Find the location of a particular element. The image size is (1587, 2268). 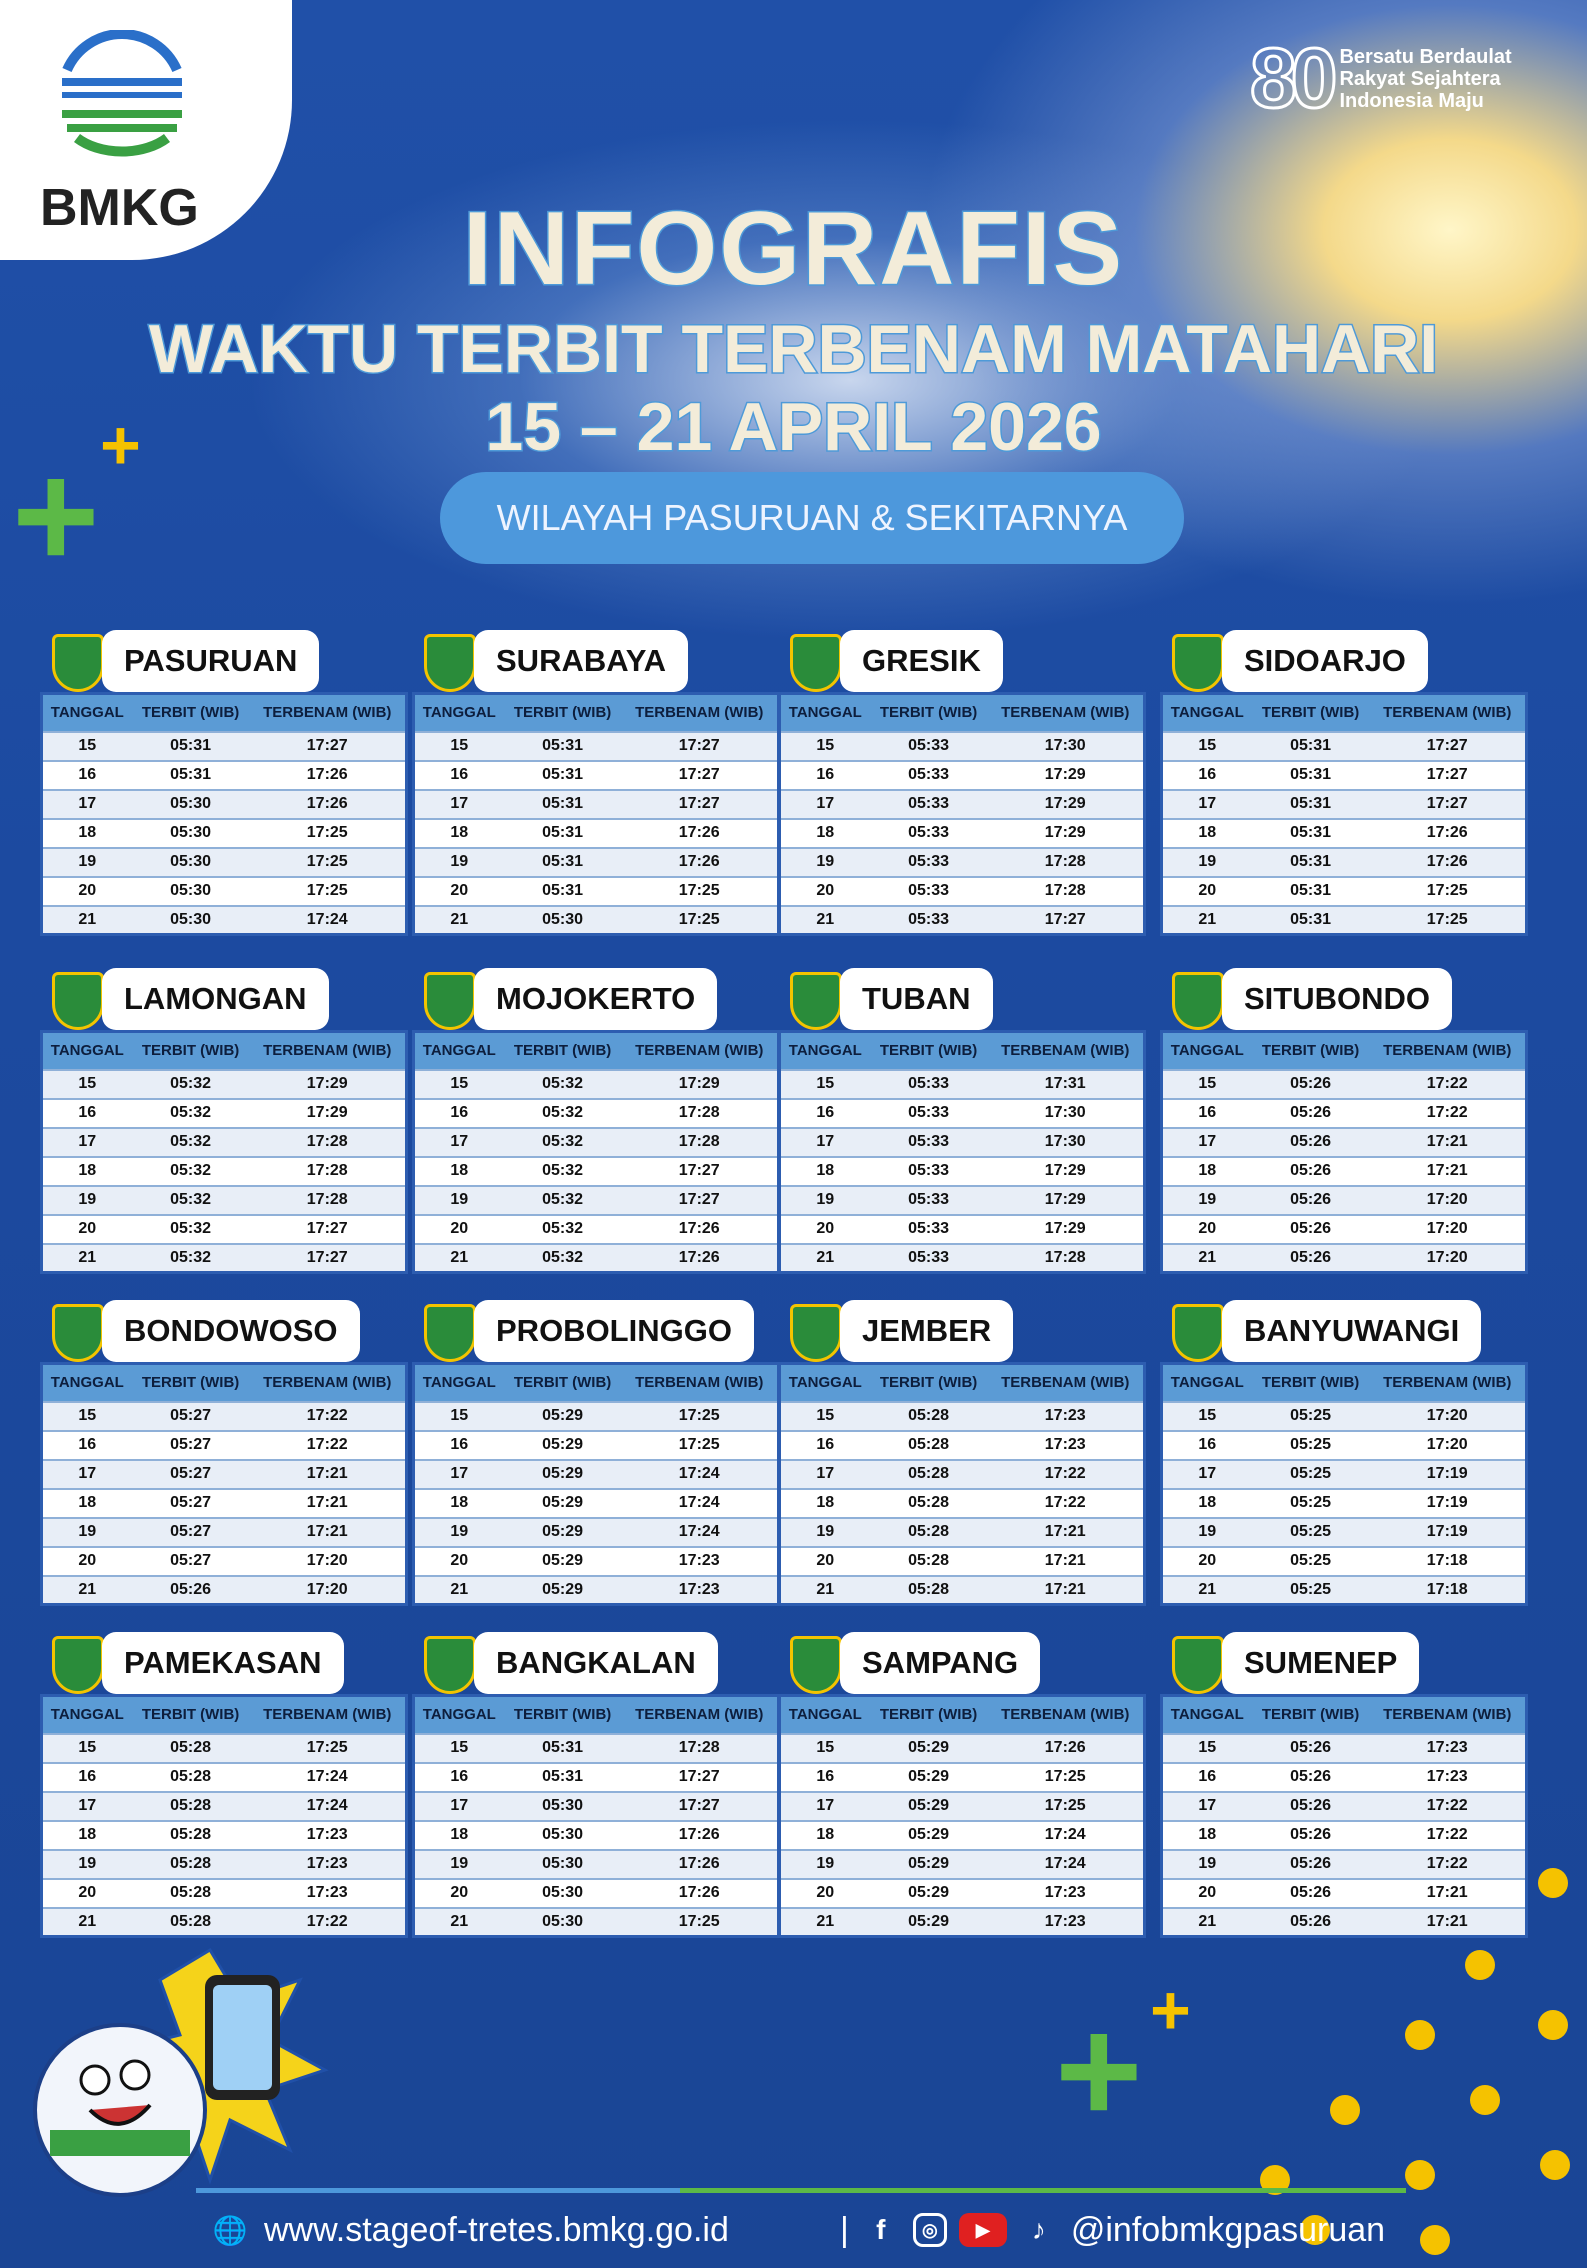

mascot-with-phone-icon is located at coordinates (181, 2072).